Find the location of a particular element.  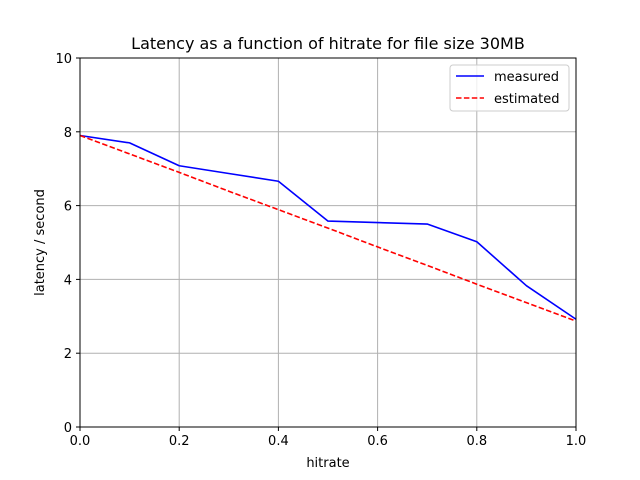

x-tick-label: 0.4 is located at coordinates (278, 441).